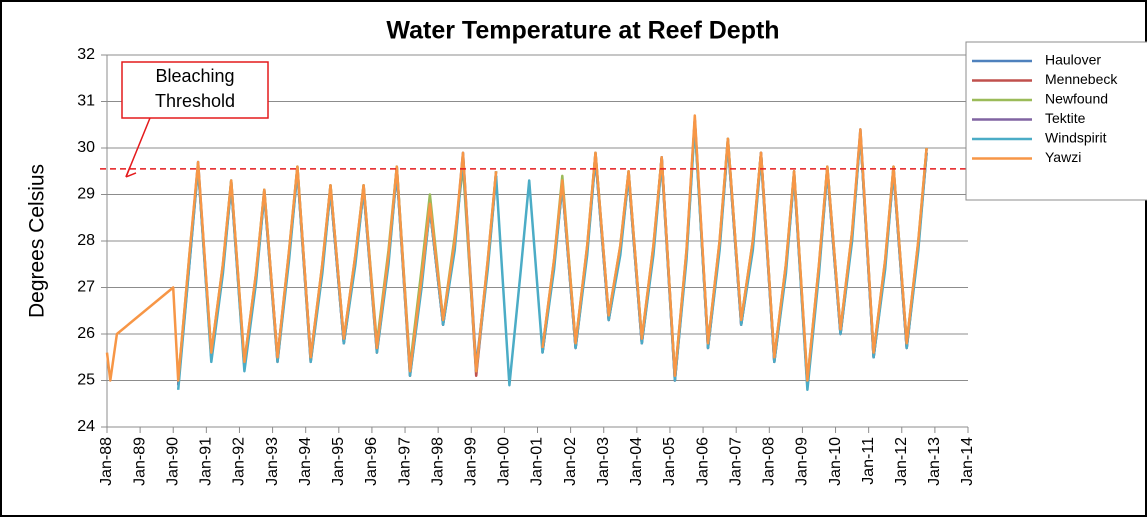 The width and height of the screenshot is (1147, 517). What do you see at coordinates (86, 147) in the screenshot?
I see `y-tick-label: 30` at bounding box center [86, 147].